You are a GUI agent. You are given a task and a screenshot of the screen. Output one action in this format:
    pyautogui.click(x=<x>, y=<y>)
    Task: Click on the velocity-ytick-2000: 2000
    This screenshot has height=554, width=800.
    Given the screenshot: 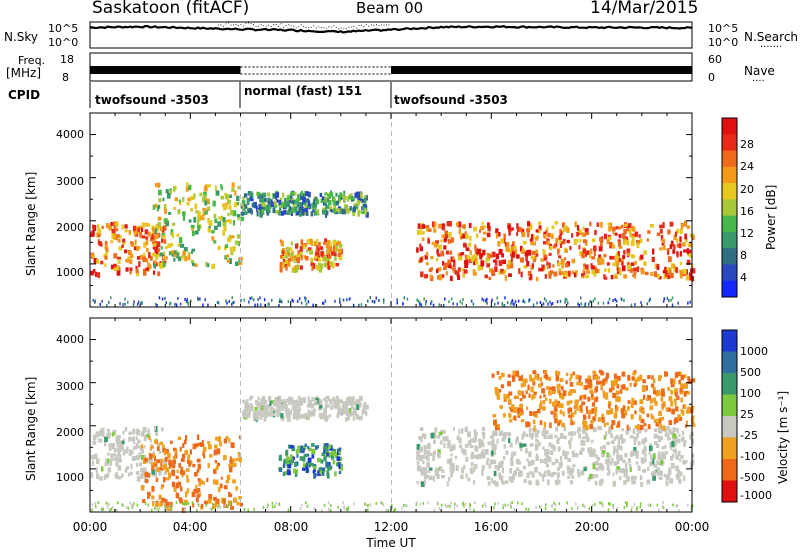 What is the action you would take?
    pyautogui.click(x=70, y=432)
    